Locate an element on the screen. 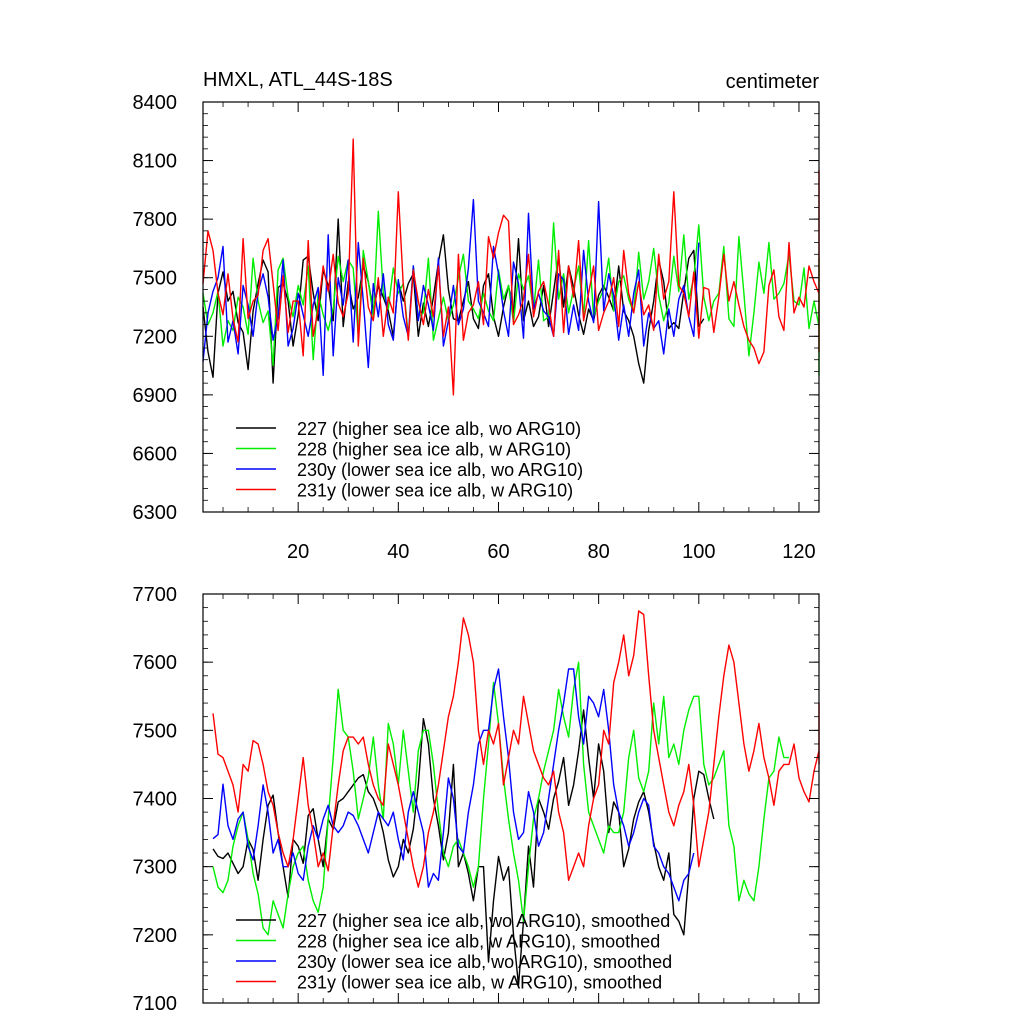 The width and height of the screenshot is (1024, 1029). y-tick-label: 7300 is located at coordinates (155, 868).